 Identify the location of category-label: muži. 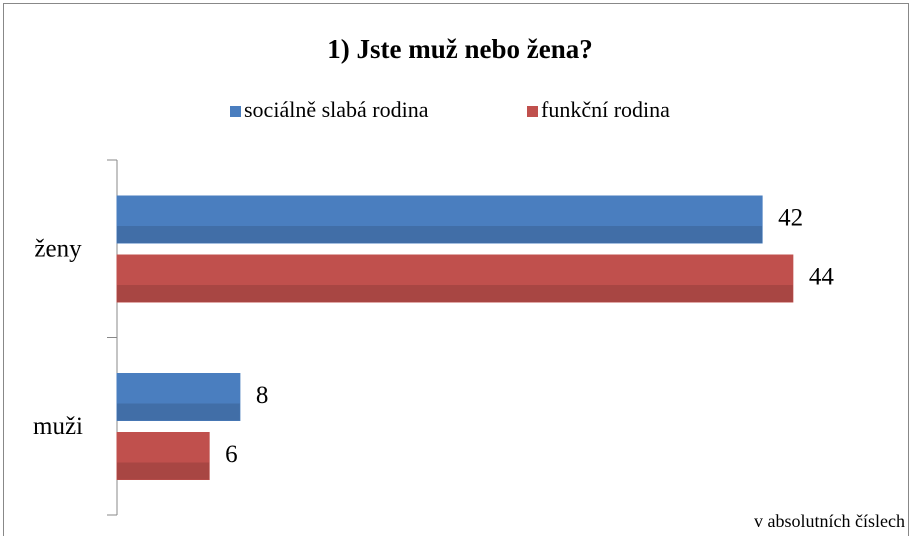
(58, 426).